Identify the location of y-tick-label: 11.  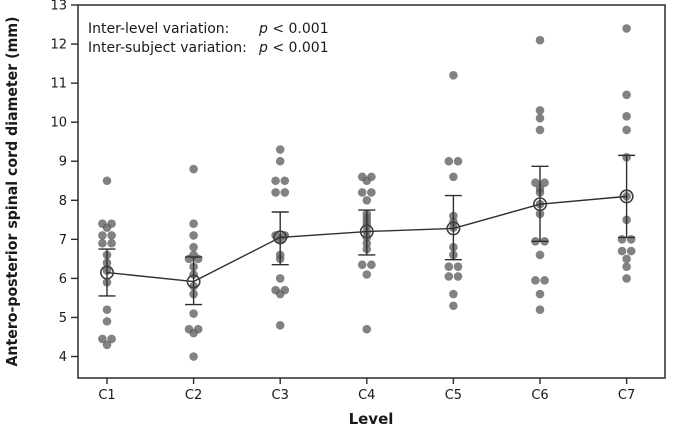
(58, 84).